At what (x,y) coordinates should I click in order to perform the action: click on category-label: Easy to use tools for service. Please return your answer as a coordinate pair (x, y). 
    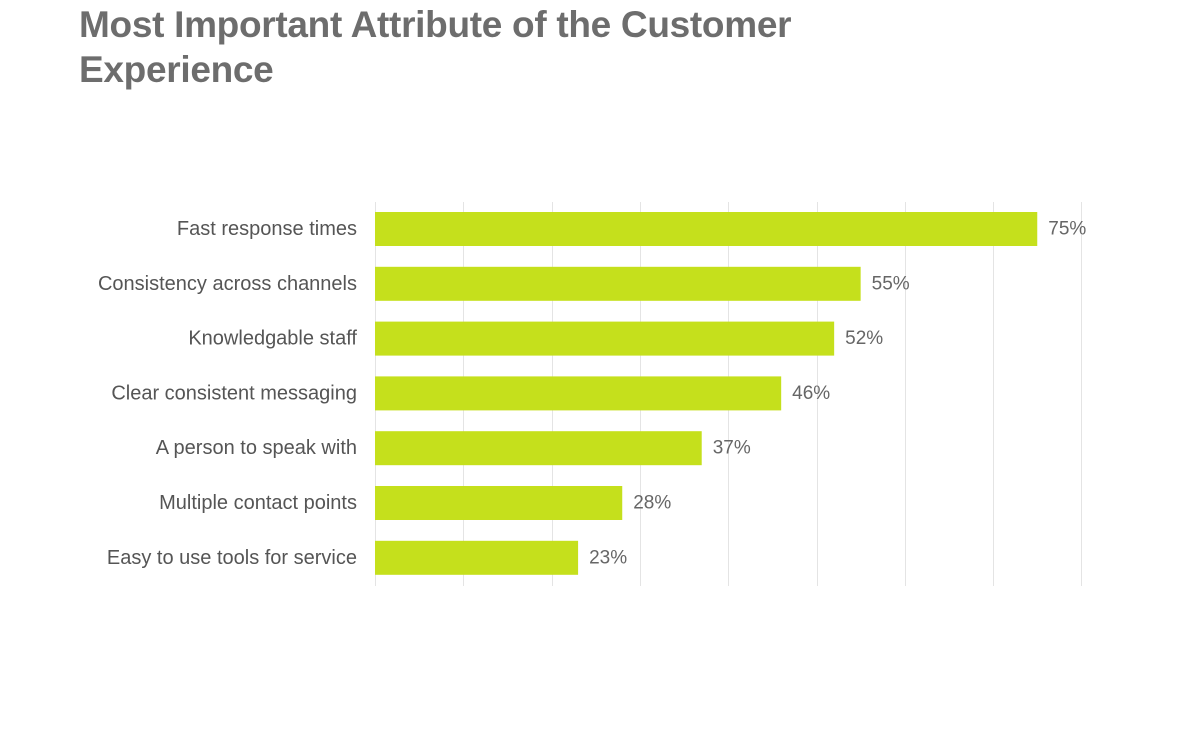
    Looking at the image, I should click on (232, 558).